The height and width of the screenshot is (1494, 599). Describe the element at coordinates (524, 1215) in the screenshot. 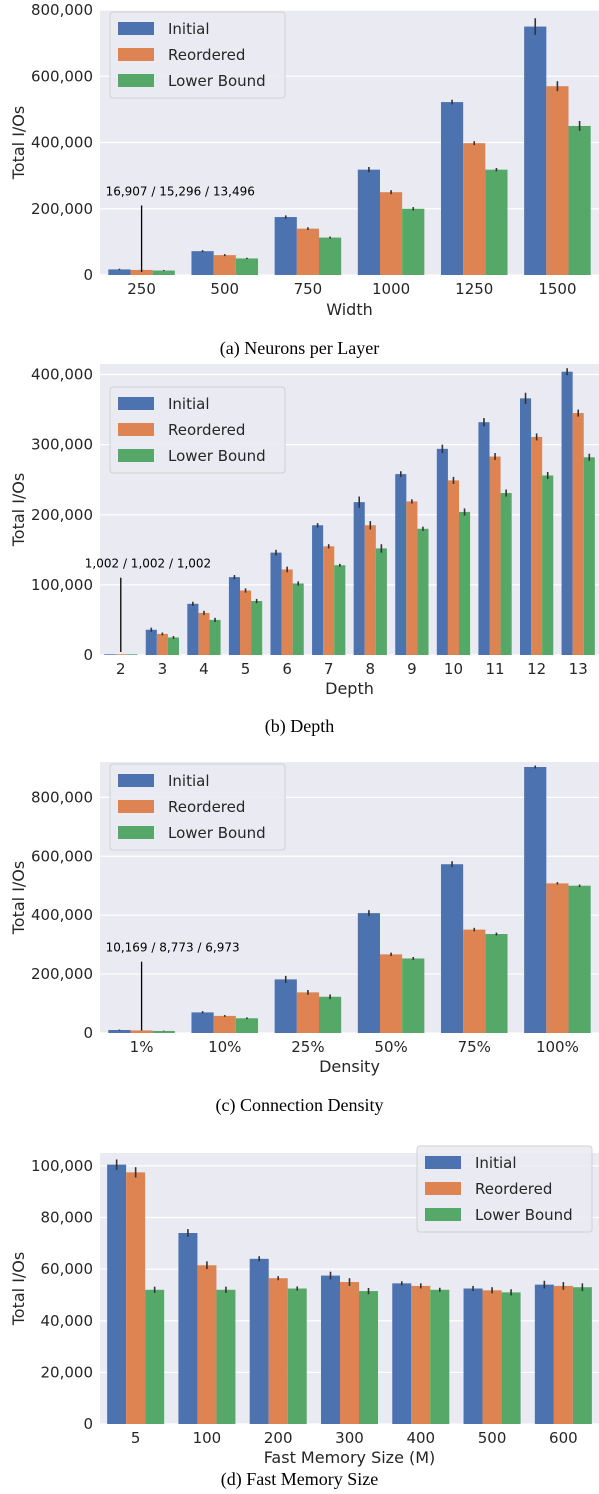

I see `legend-label: Lower Bound` at that location.